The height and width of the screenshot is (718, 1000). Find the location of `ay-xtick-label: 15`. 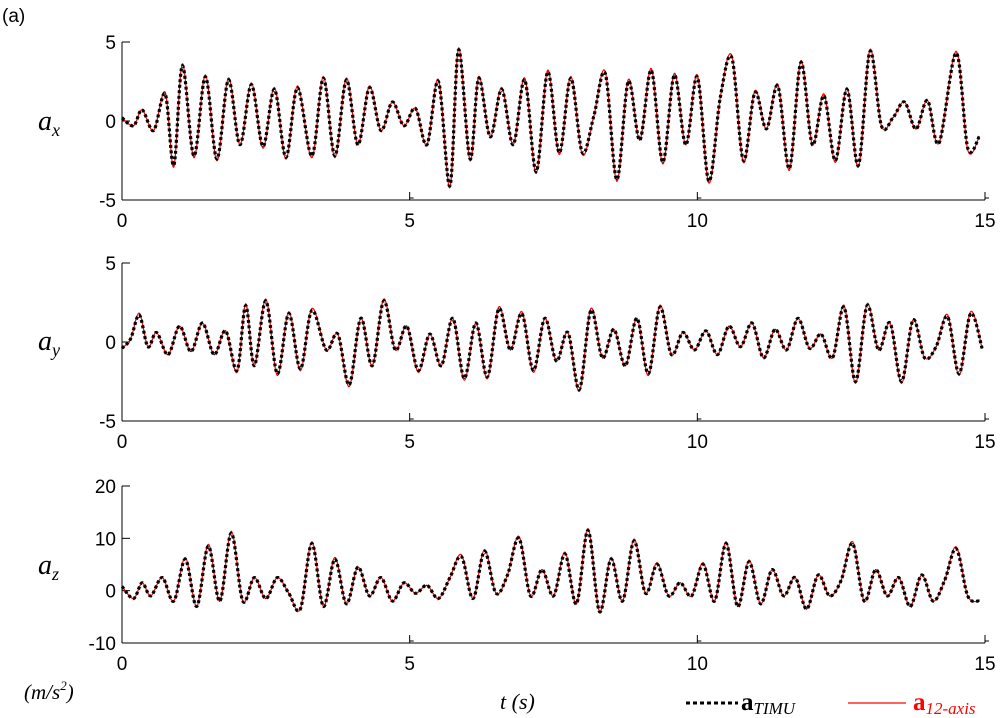

ay-xtick-label: 15 is located at coordinates (984, 442).